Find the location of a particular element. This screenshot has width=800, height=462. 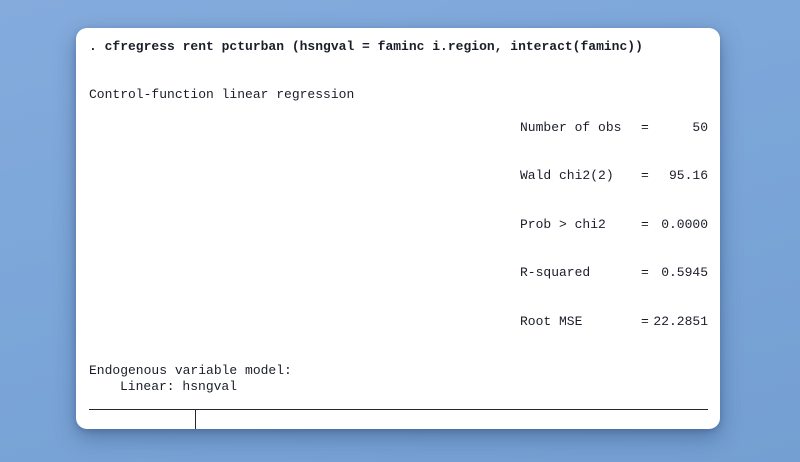

stat-value: 22.2851 is located at coordinates (680, 322).